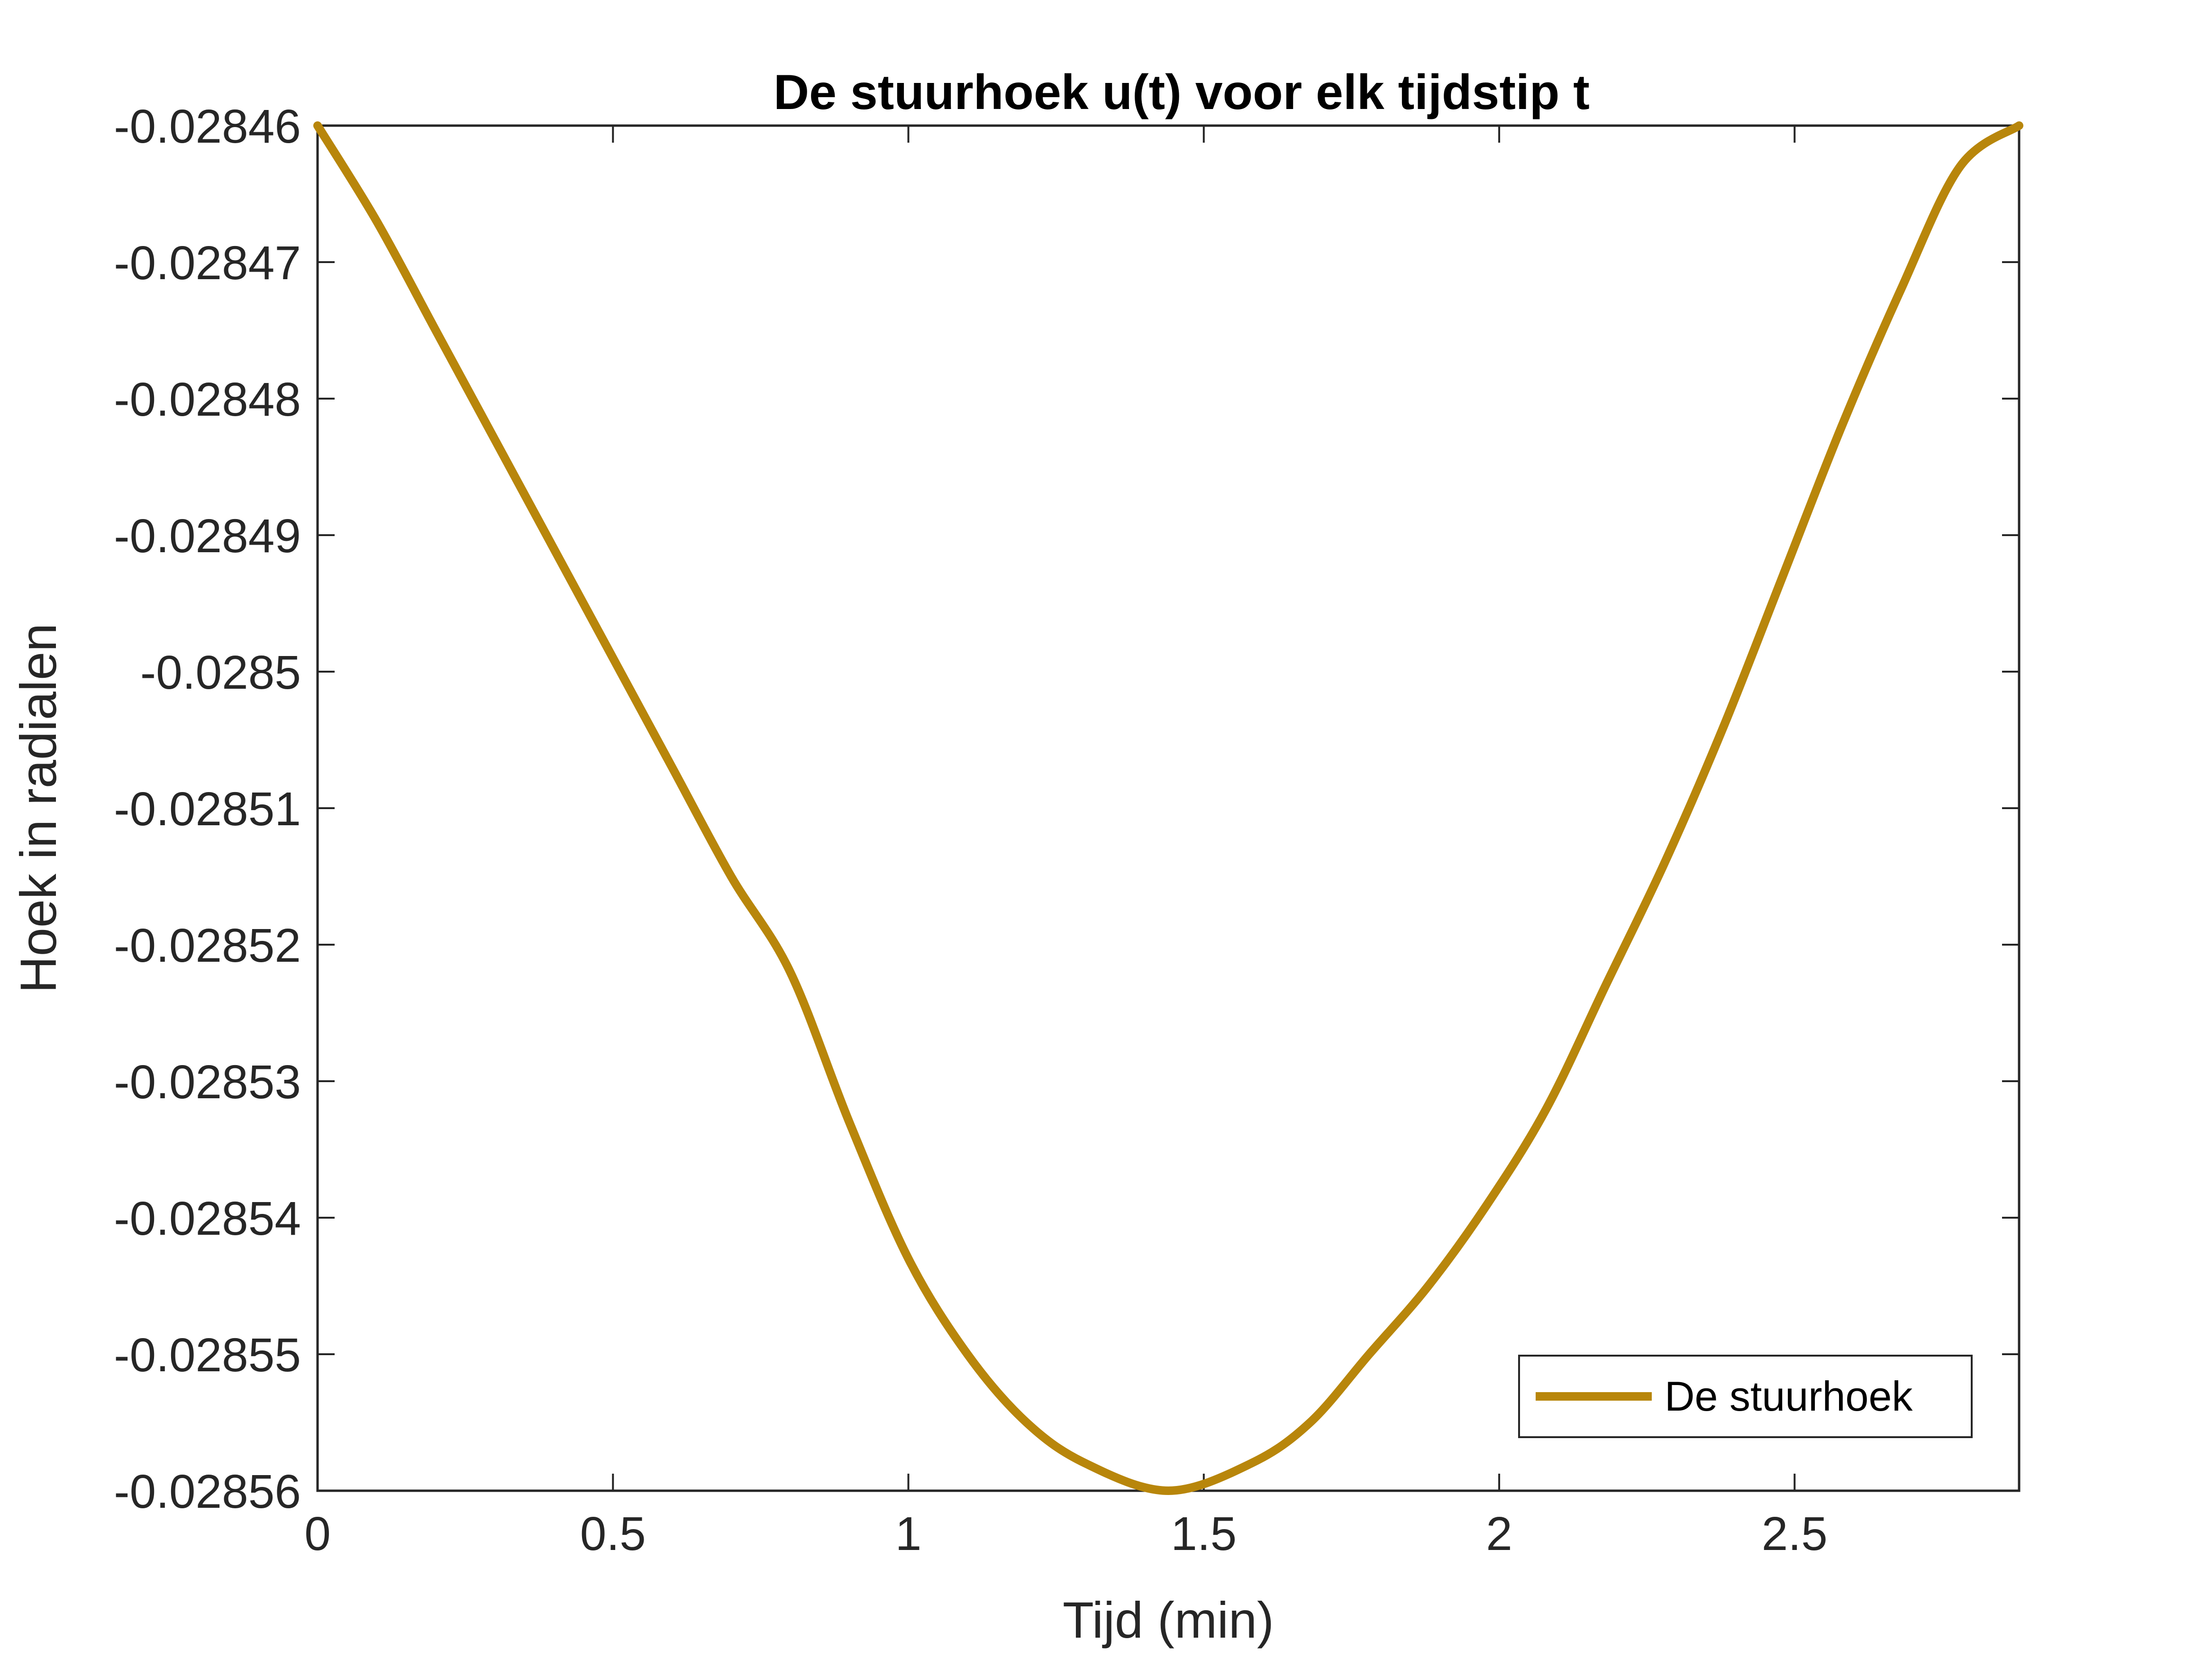  What do you see at coordinates (207, 1355) in the screenshot?
I see `y-tick-label: -0.02855` at bounding box center [207, 1355].